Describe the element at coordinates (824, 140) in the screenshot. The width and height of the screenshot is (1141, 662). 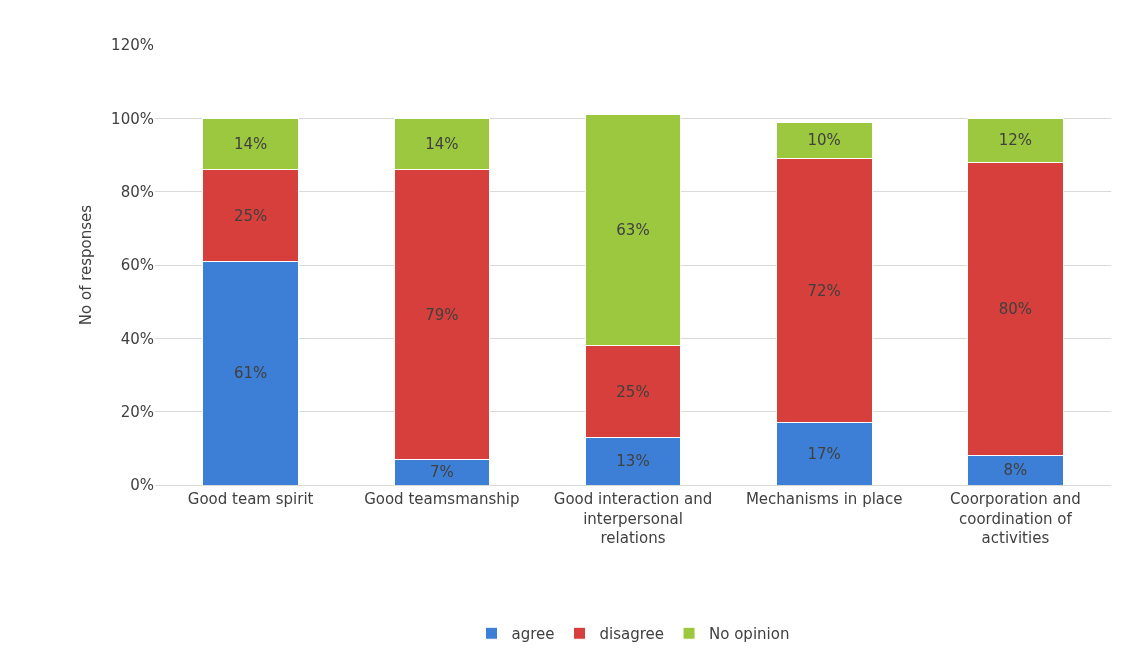
I see `data-label: 10%` at that location.